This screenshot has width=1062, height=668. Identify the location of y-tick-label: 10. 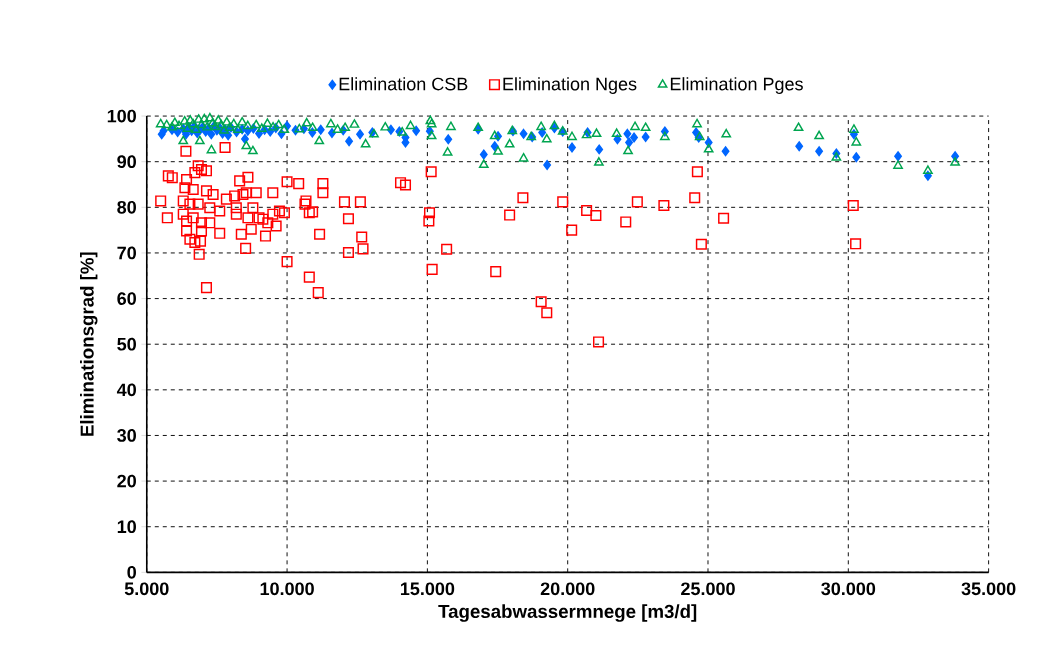
(126, 526).